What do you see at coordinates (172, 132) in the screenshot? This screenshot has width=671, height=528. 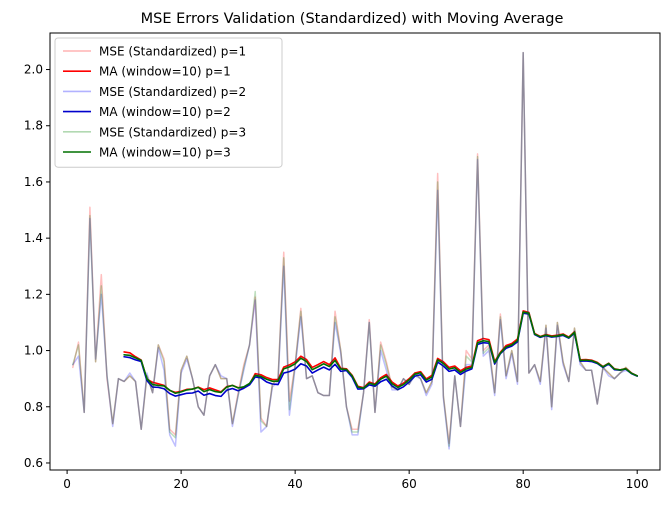 I see `legend-label: MSE (Standardized) p=3` at bounding box center [172, 132].